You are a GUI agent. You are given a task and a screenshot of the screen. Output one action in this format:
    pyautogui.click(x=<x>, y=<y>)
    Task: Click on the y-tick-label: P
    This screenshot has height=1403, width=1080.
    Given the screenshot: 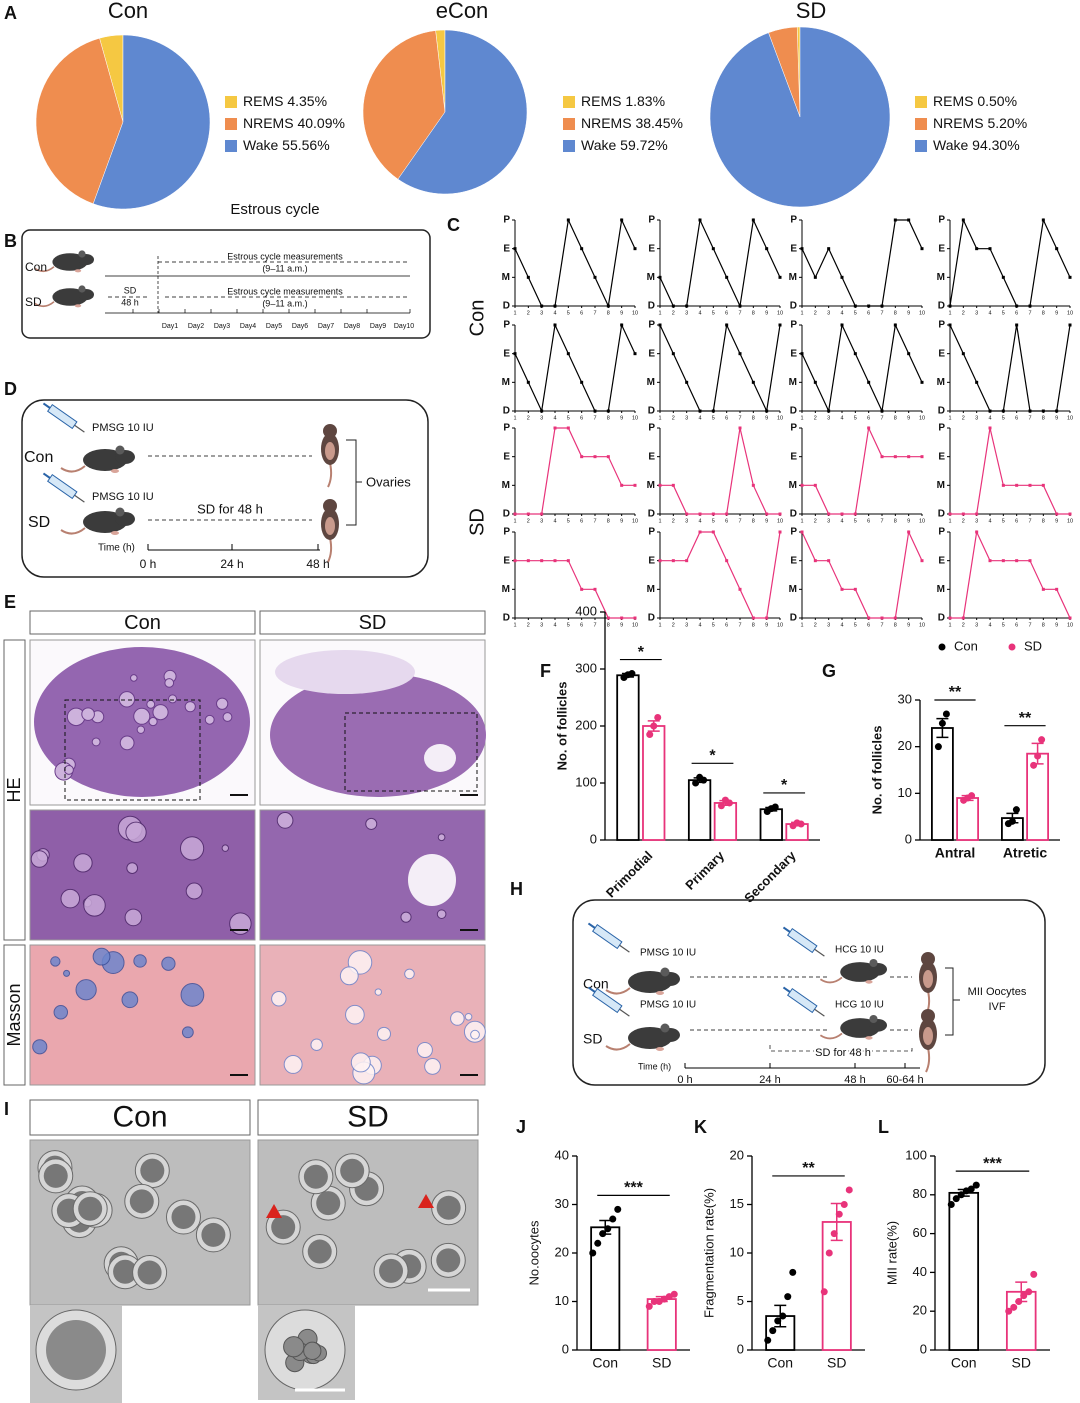 What is the action you would take?
    pyautogui.click(x=941, y=532)
    